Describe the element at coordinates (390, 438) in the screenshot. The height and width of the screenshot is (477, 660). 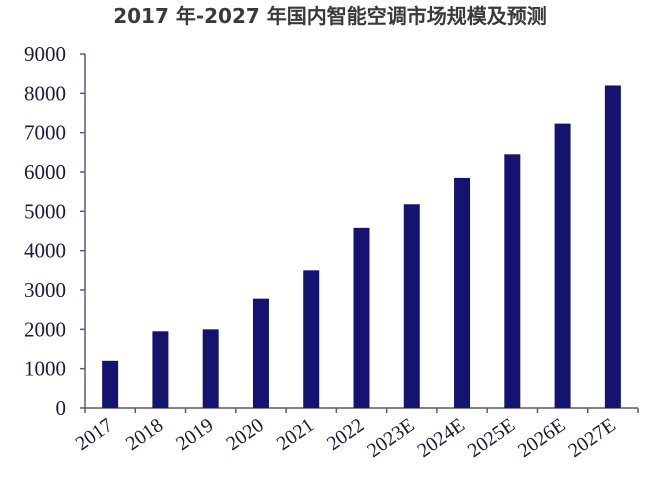
I see `x-tick-label: 2023E` at that location.